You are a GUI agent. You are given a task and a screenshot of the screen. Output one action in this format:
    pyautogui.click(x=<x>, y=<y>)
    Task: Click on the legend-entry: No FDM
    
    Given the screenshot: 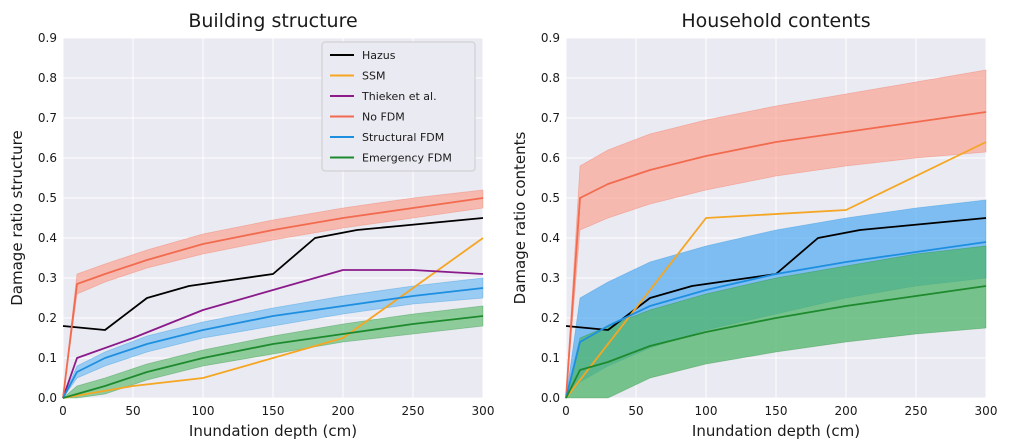 What is the action you would take?
    pyautogui.click(x=383, y=117)
    